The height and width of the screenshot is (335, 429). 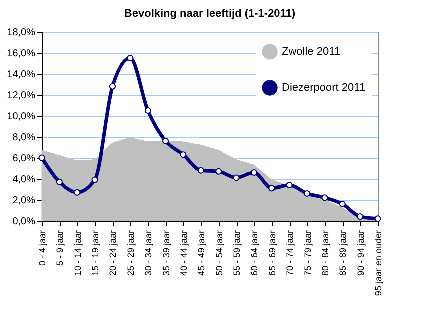 I want to click on y-tick-label: 10,0%, so click(x=21, y=117).